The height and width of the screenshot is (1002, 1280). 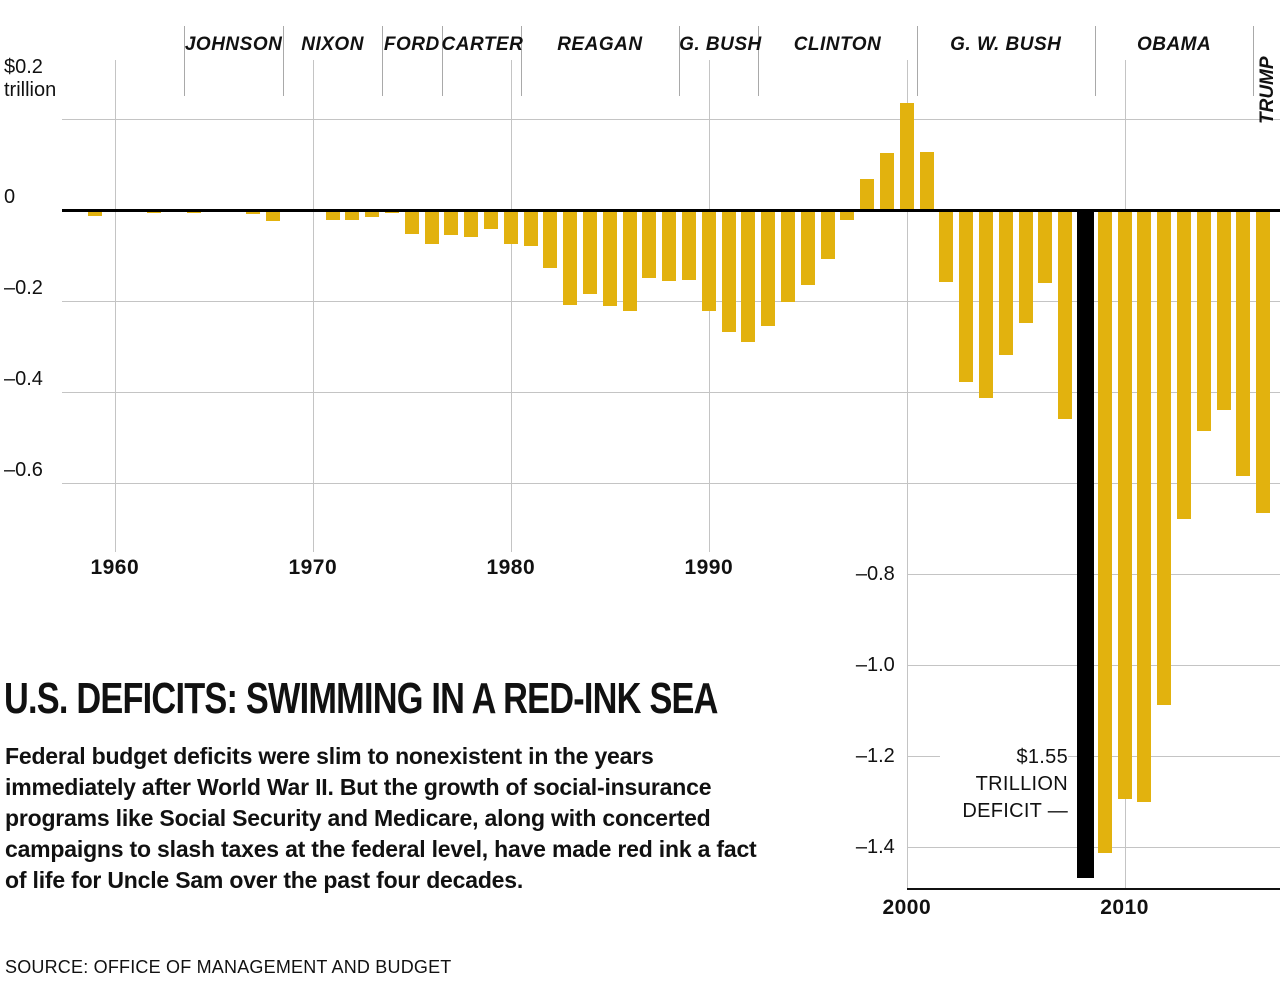 What do you see at coordinates (1006, 44) in the screenshot?
I see `president-label: G. W. BUSH` at bounding box center [1006, 44].